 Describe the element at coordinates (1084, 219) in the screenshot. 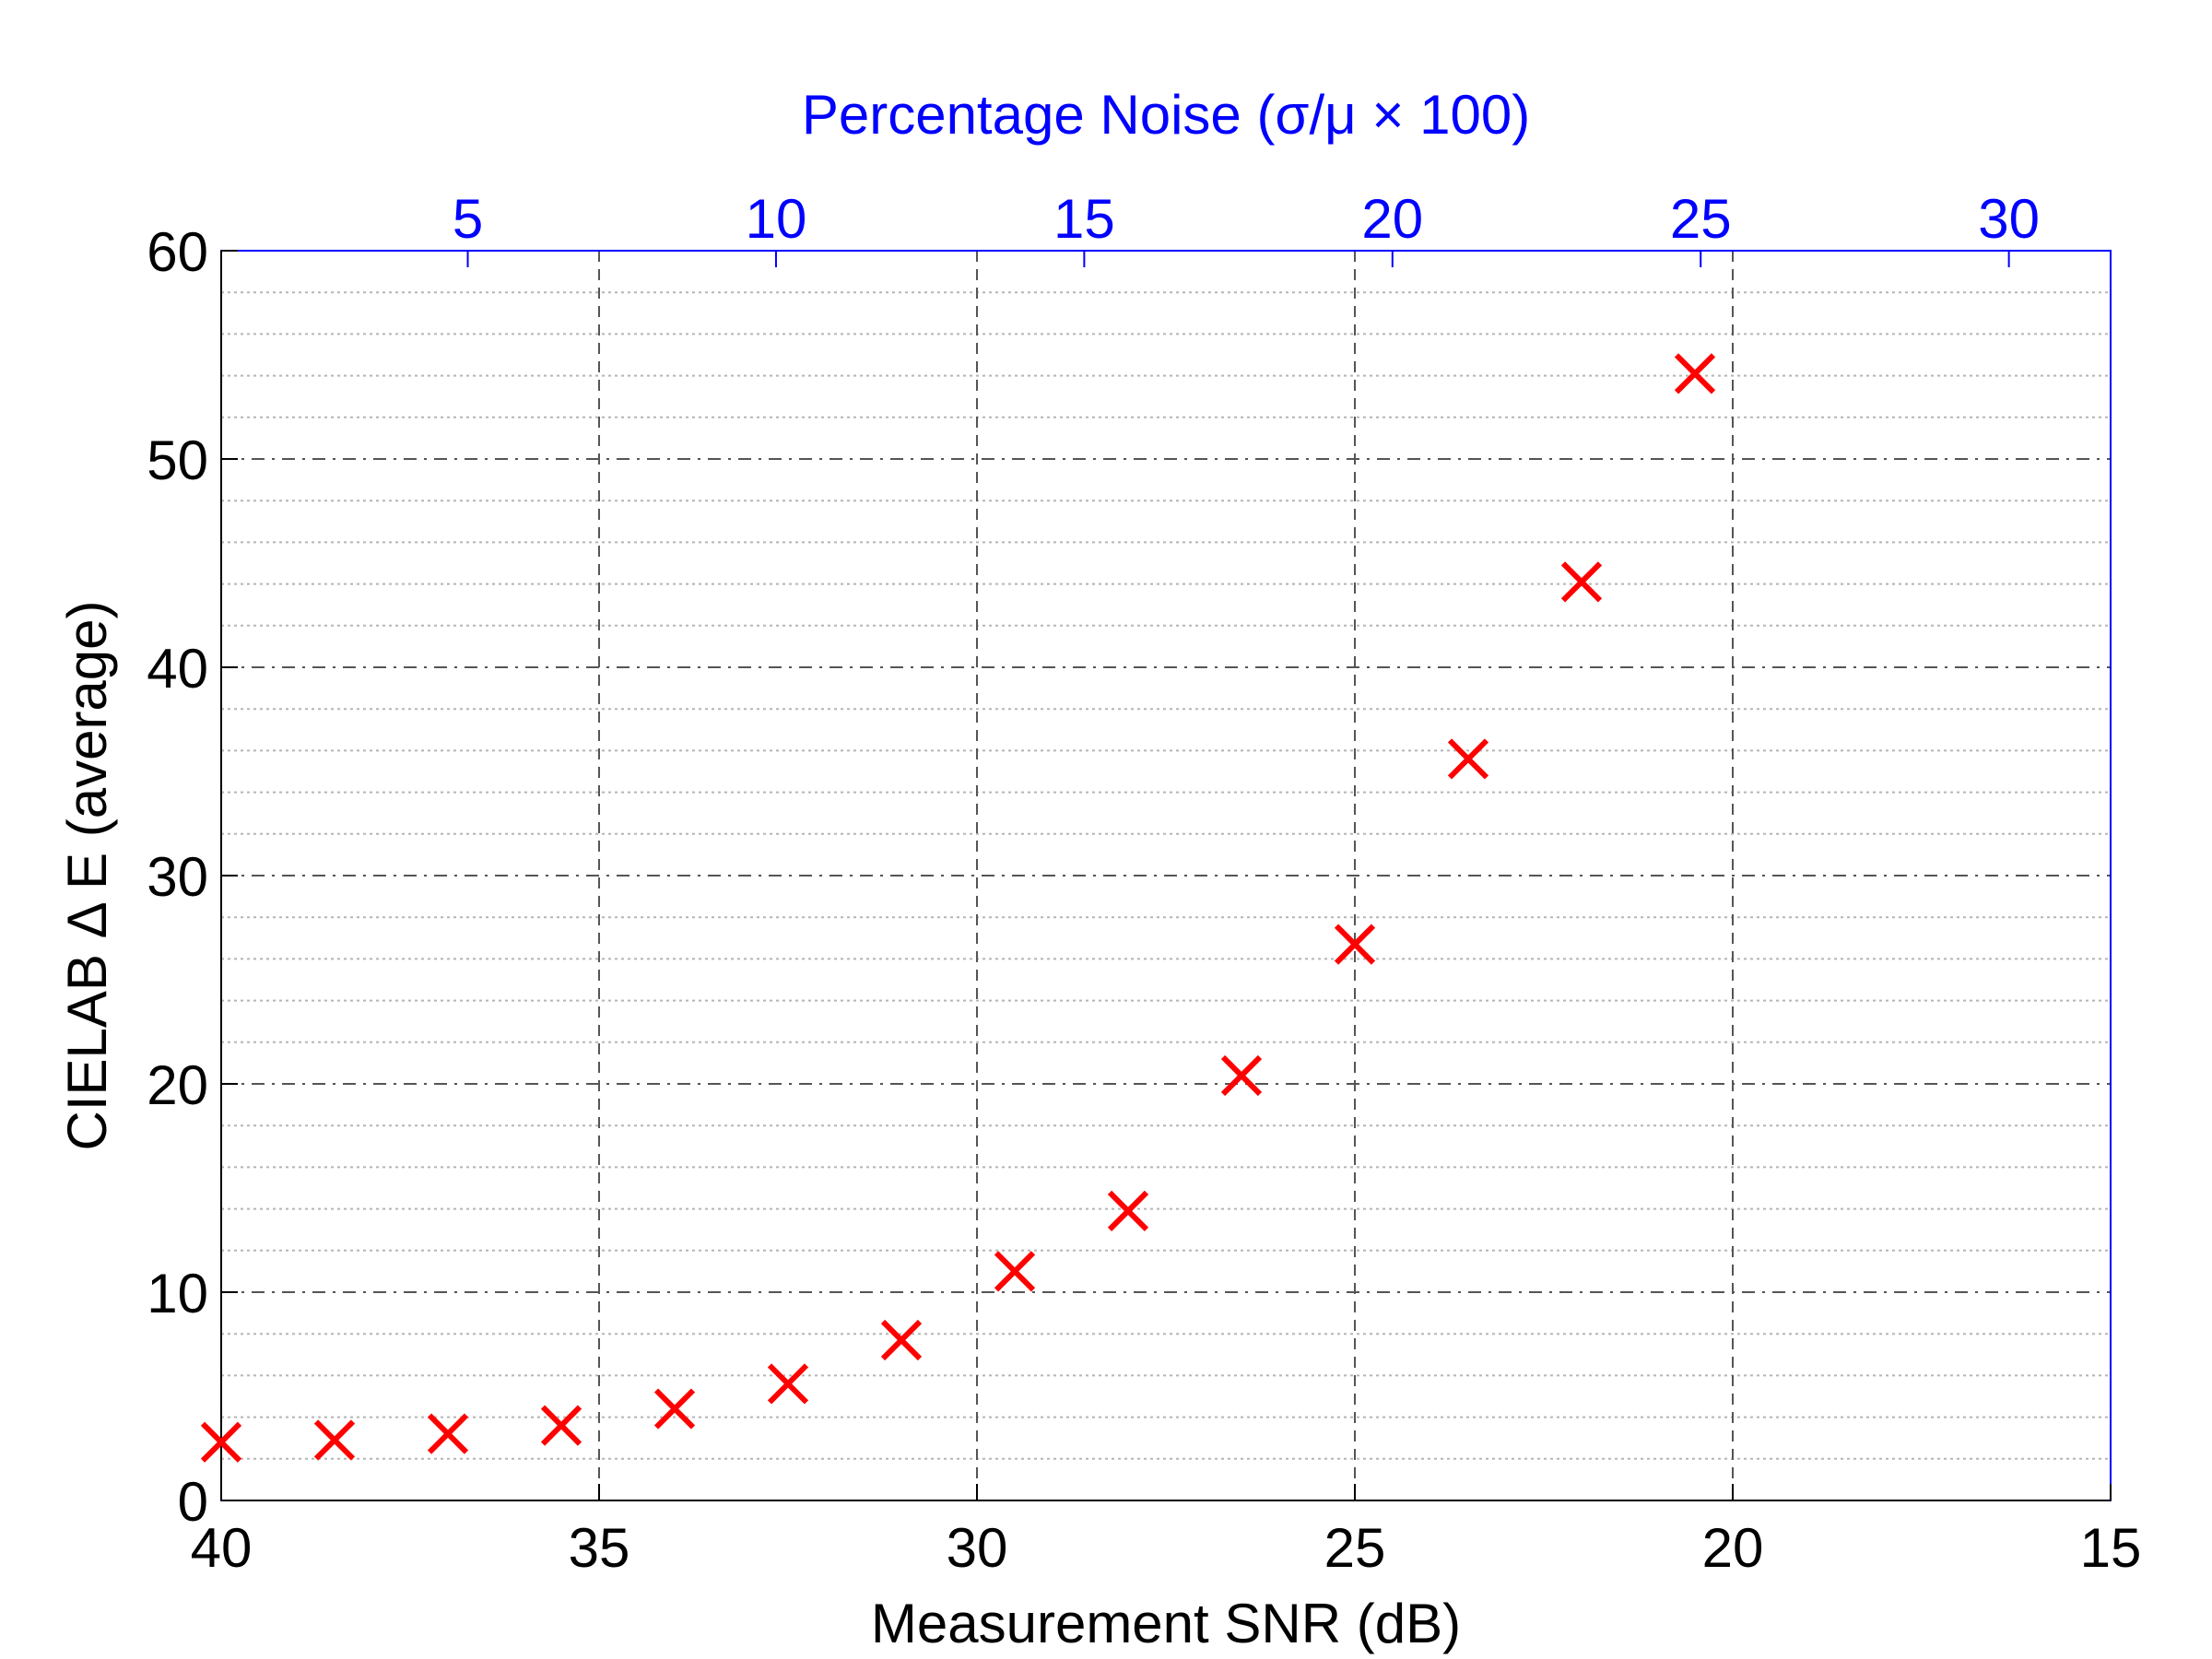

I see `top-tick-label: 15` at that location.